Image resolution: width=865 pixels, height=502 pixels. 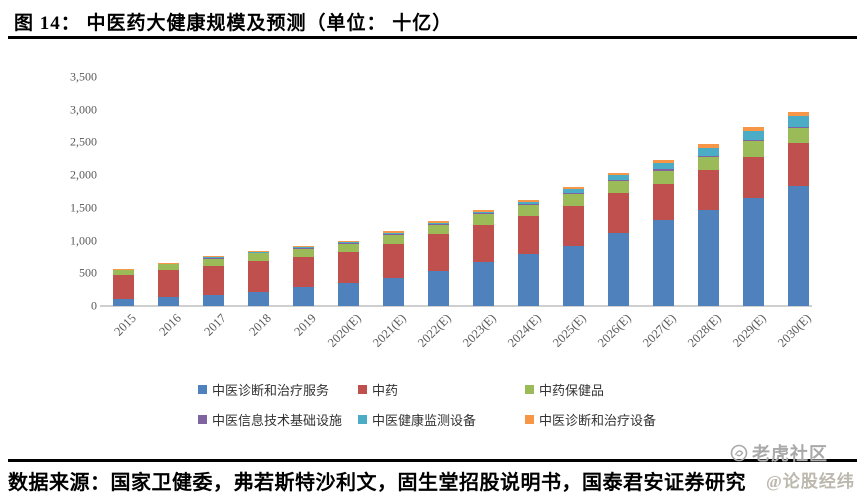 I want to click on y-axis-tick-label: 1,500, so click(x=83, y=207).